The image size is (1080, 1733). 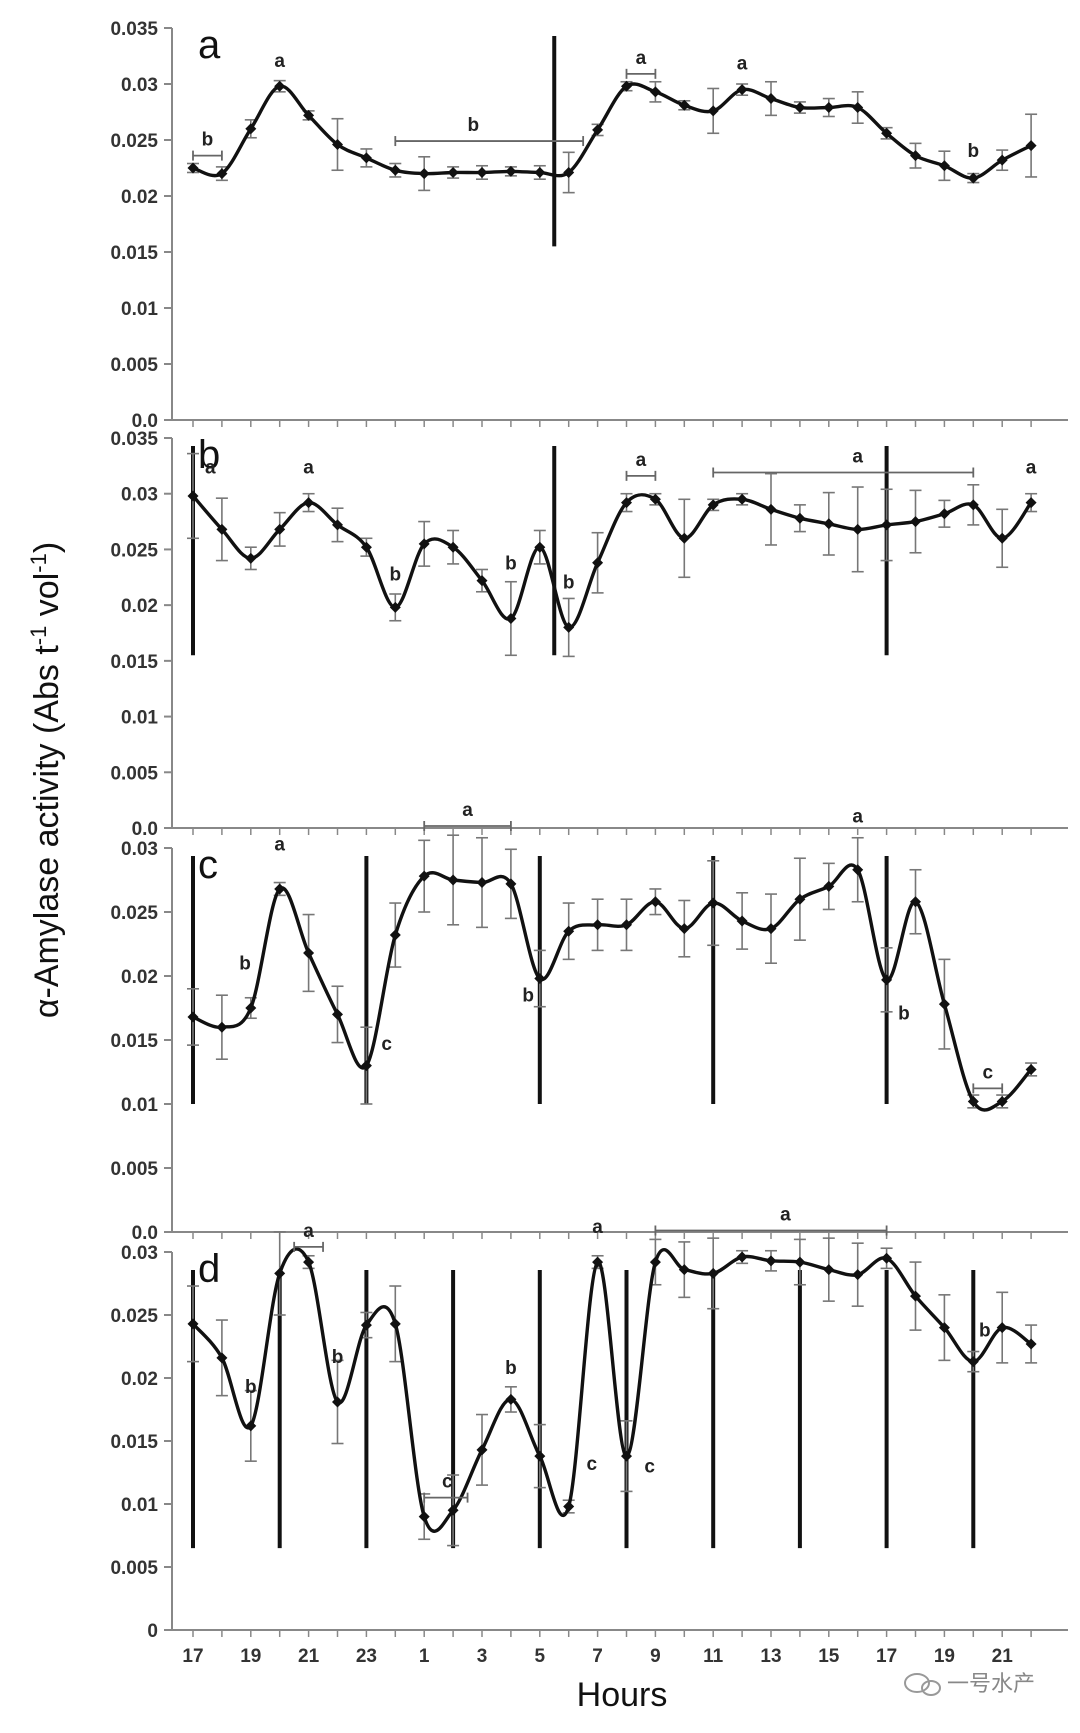 What do you see at coordinates (597, 1656) in the screenshot?
I see `x-tick-label: 7` at bounding box center [597, 1656].